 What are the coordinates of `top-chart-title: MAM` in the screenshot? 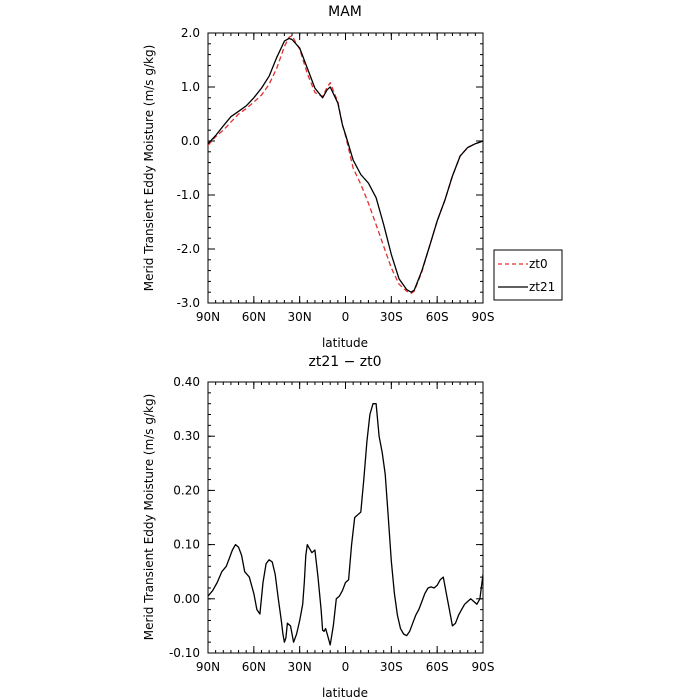 It's located at (345, 12).